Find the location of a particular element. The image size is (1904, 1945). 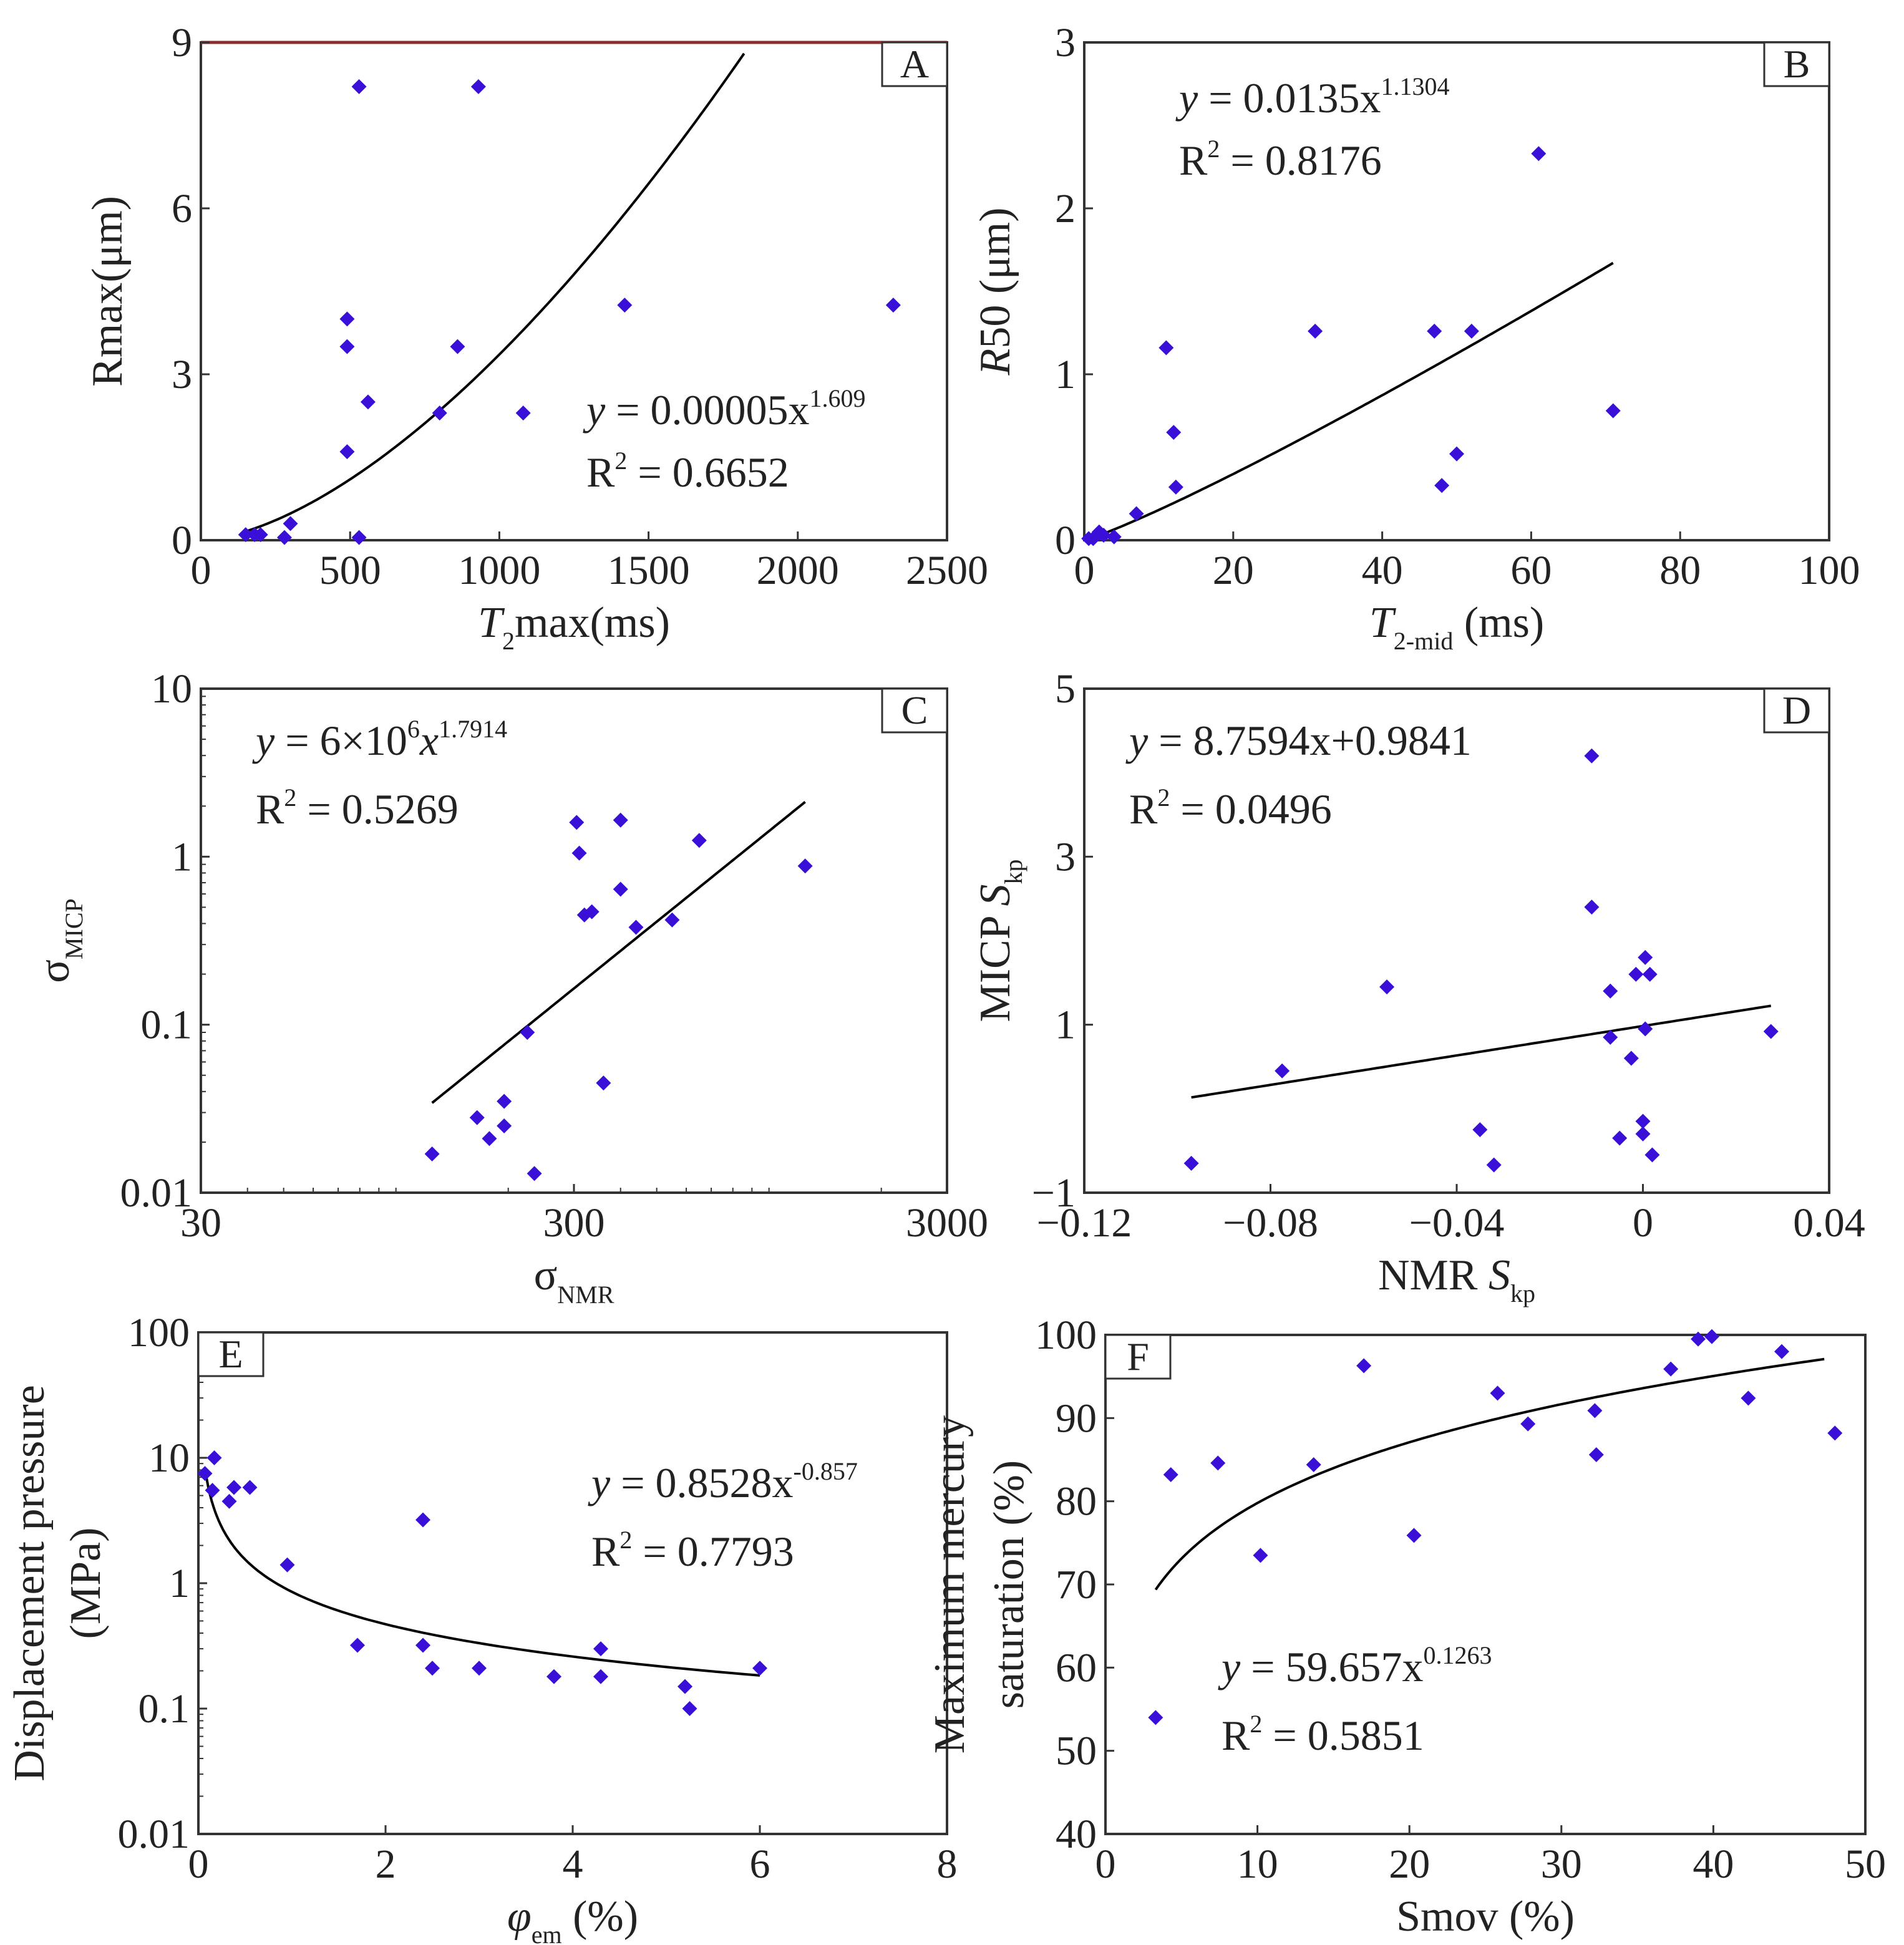

x-tick-label: 4 is located at coordinates (573, 1864).